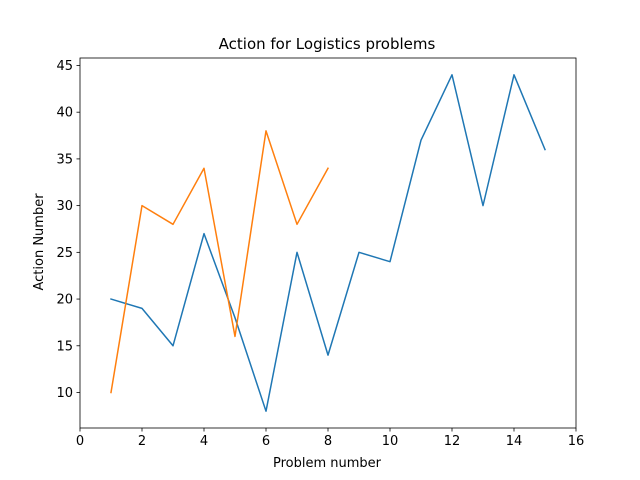 The height and width of the screenshot is (480, 640). What do you see at coordinates (327, 44) in the screenshot?
I see `chart-title: Action for Logistics problems` at bounding box center [327, 44].